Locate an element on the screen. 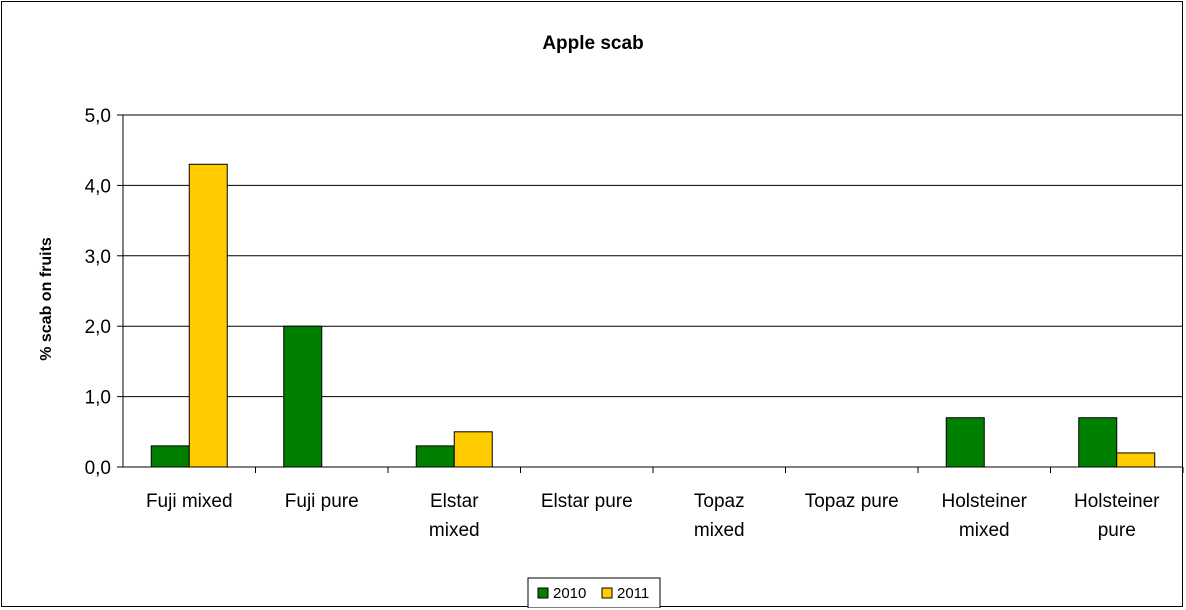 The image size is (1186, 610). legend-label-2010: 2010 is located at coordinates (569, 593).